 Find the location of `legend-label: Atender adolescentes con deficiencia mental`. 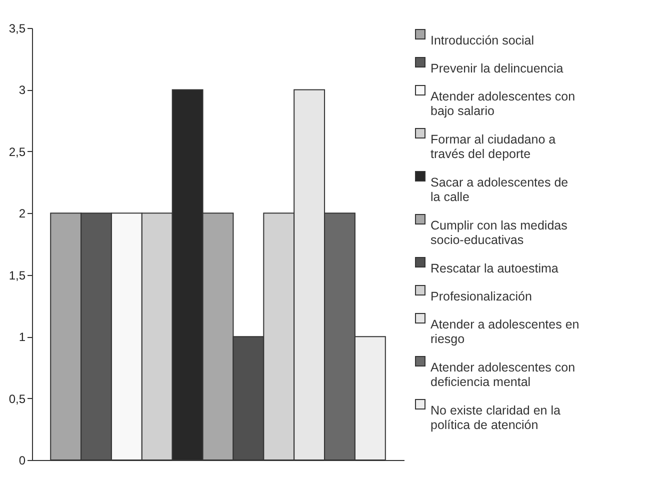

legend-label: Atender adolescentes con deficiencia mental is located at coordinates (503, 374).